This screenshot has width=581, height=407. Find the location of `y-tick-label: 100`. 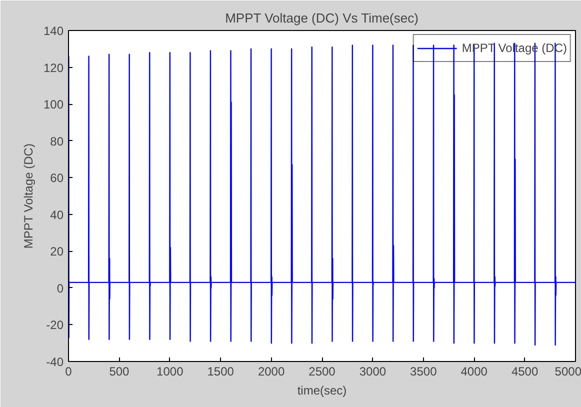

y-tick-label: 100 is located at coordinates (53, 105).